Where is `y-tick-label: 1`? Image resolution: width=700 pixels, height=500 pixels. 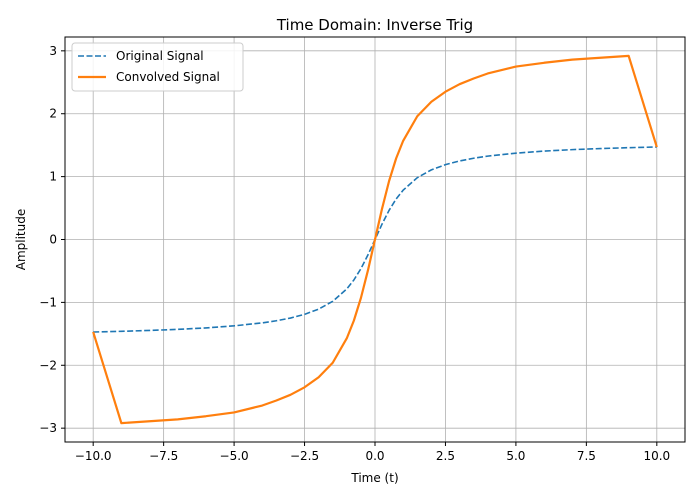 y-tick-label: 1 is located at coordinates (53, 177).